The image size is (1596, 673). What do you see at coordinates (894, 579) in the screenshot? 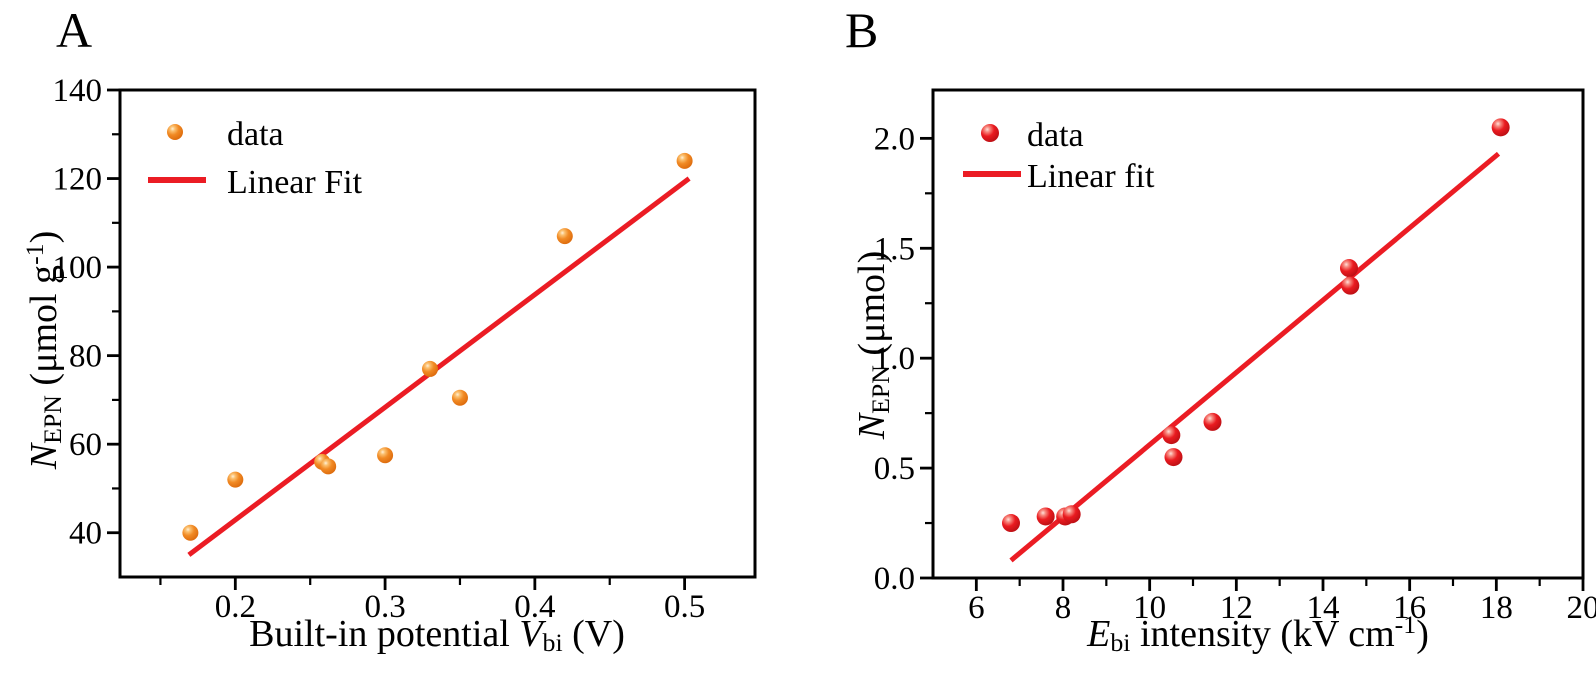
I see `y-tick-label: 0.0` at bounding box center [894, 579].